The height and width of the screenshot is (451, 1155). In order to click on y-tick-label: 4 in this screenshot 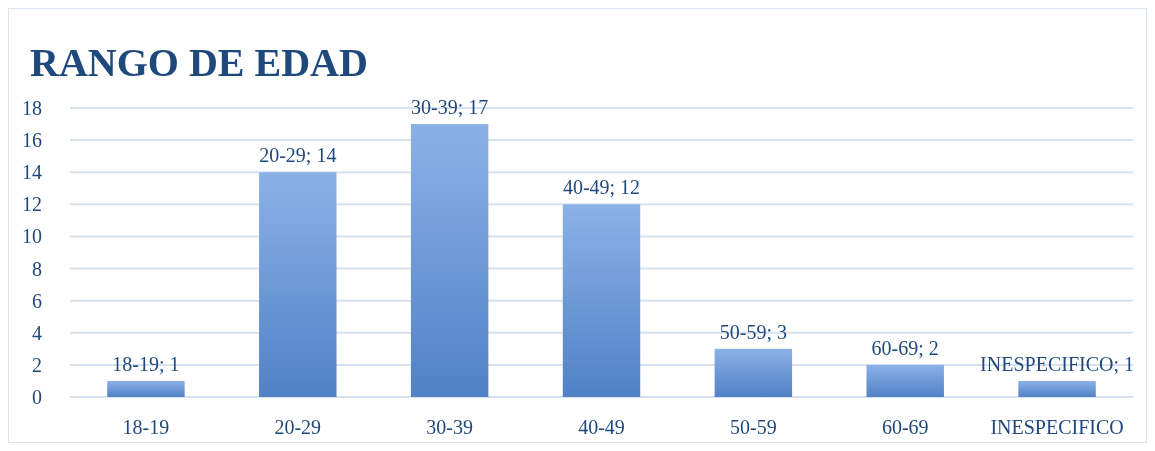, I will do `click(37, 332)`.